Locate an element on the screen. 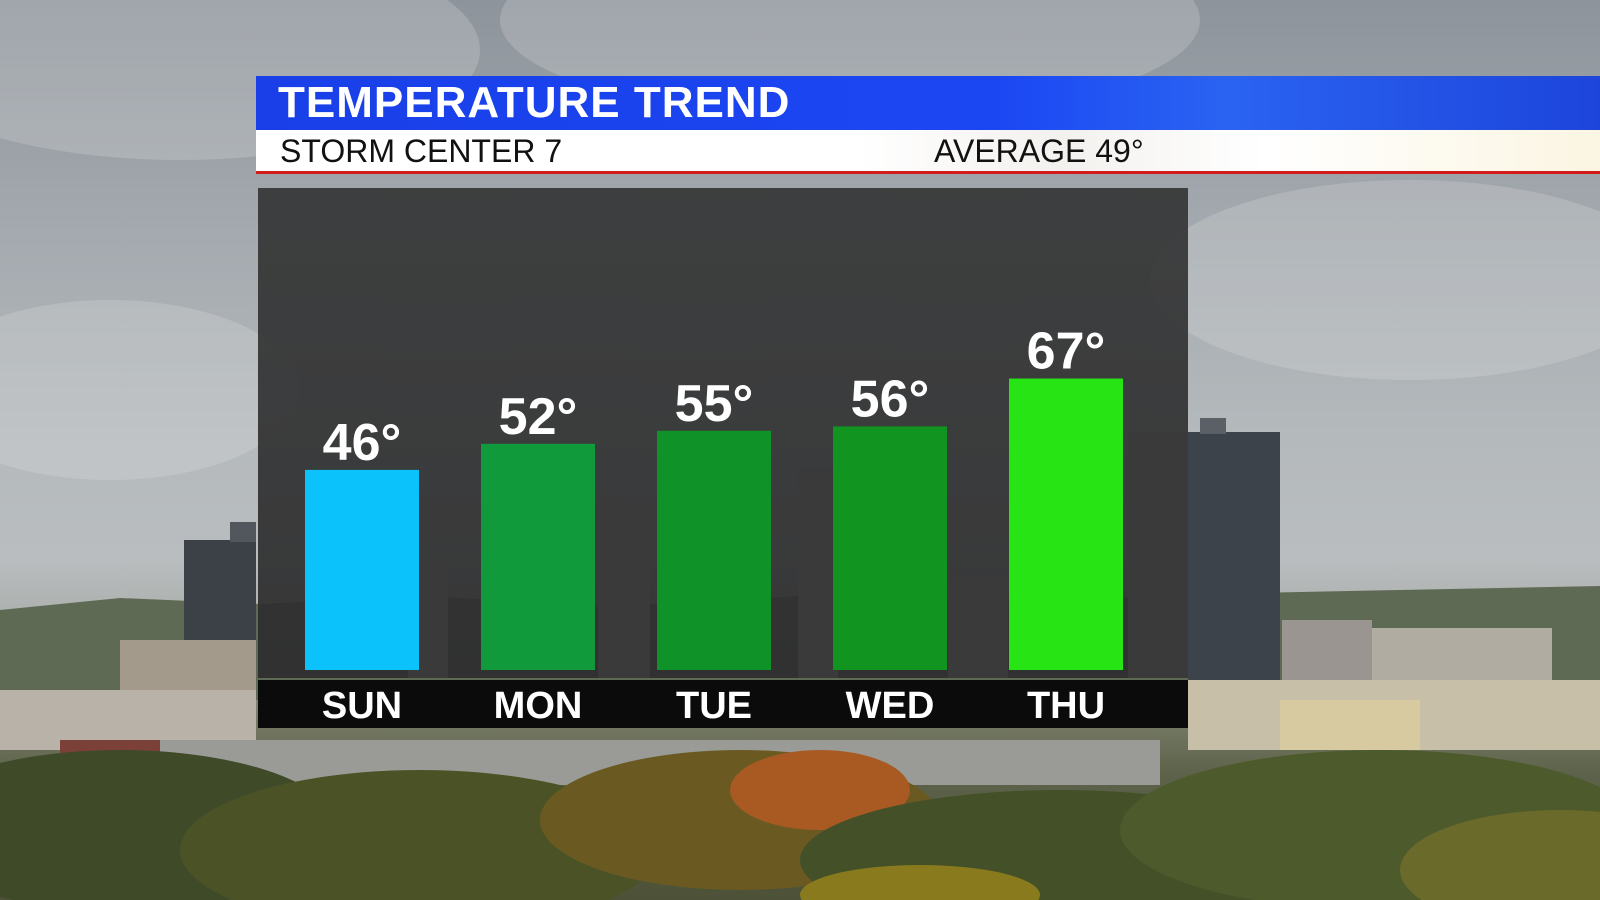  value-label-sun: 46° is located at coordinates (362, 443).